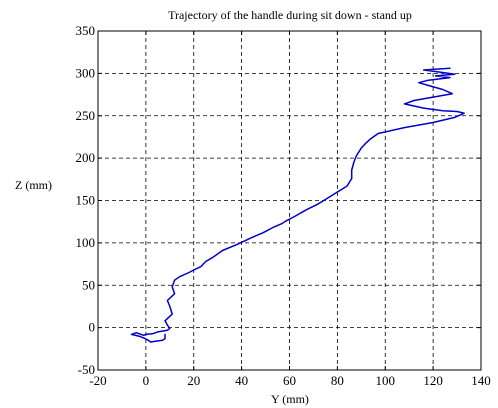 Image resolution: width=498 pixels, height=408 pixels. I want to click on y-tick-label: 0, so click(92, 327).